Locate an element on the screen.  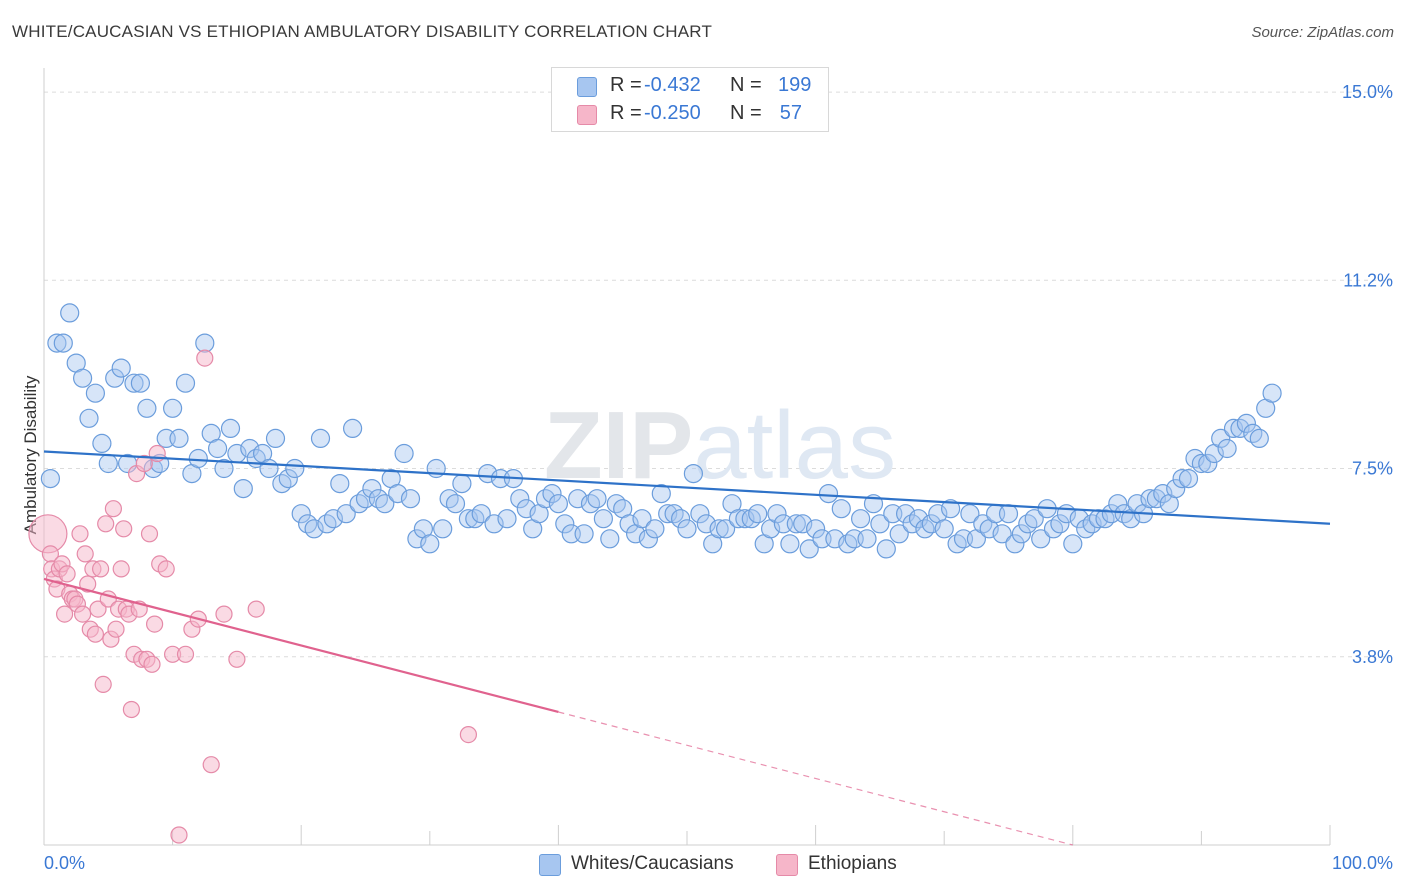
stats-legend: R = -0.432 N = 199 R = -0.250 N = 57 is located at coordinates (690, 99).